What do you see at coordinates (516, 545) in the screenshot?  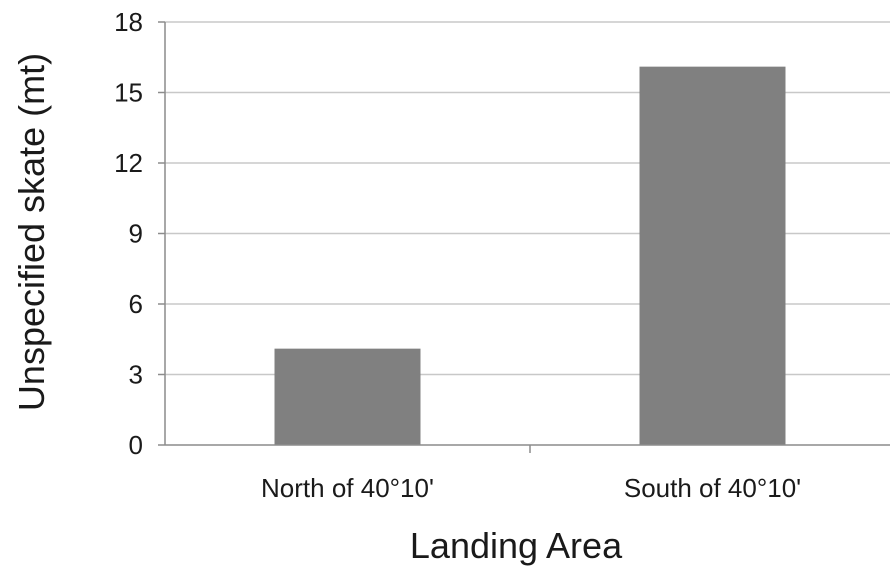 I see `x-axis-title: Landing Area` at bounding box center [516, 545].